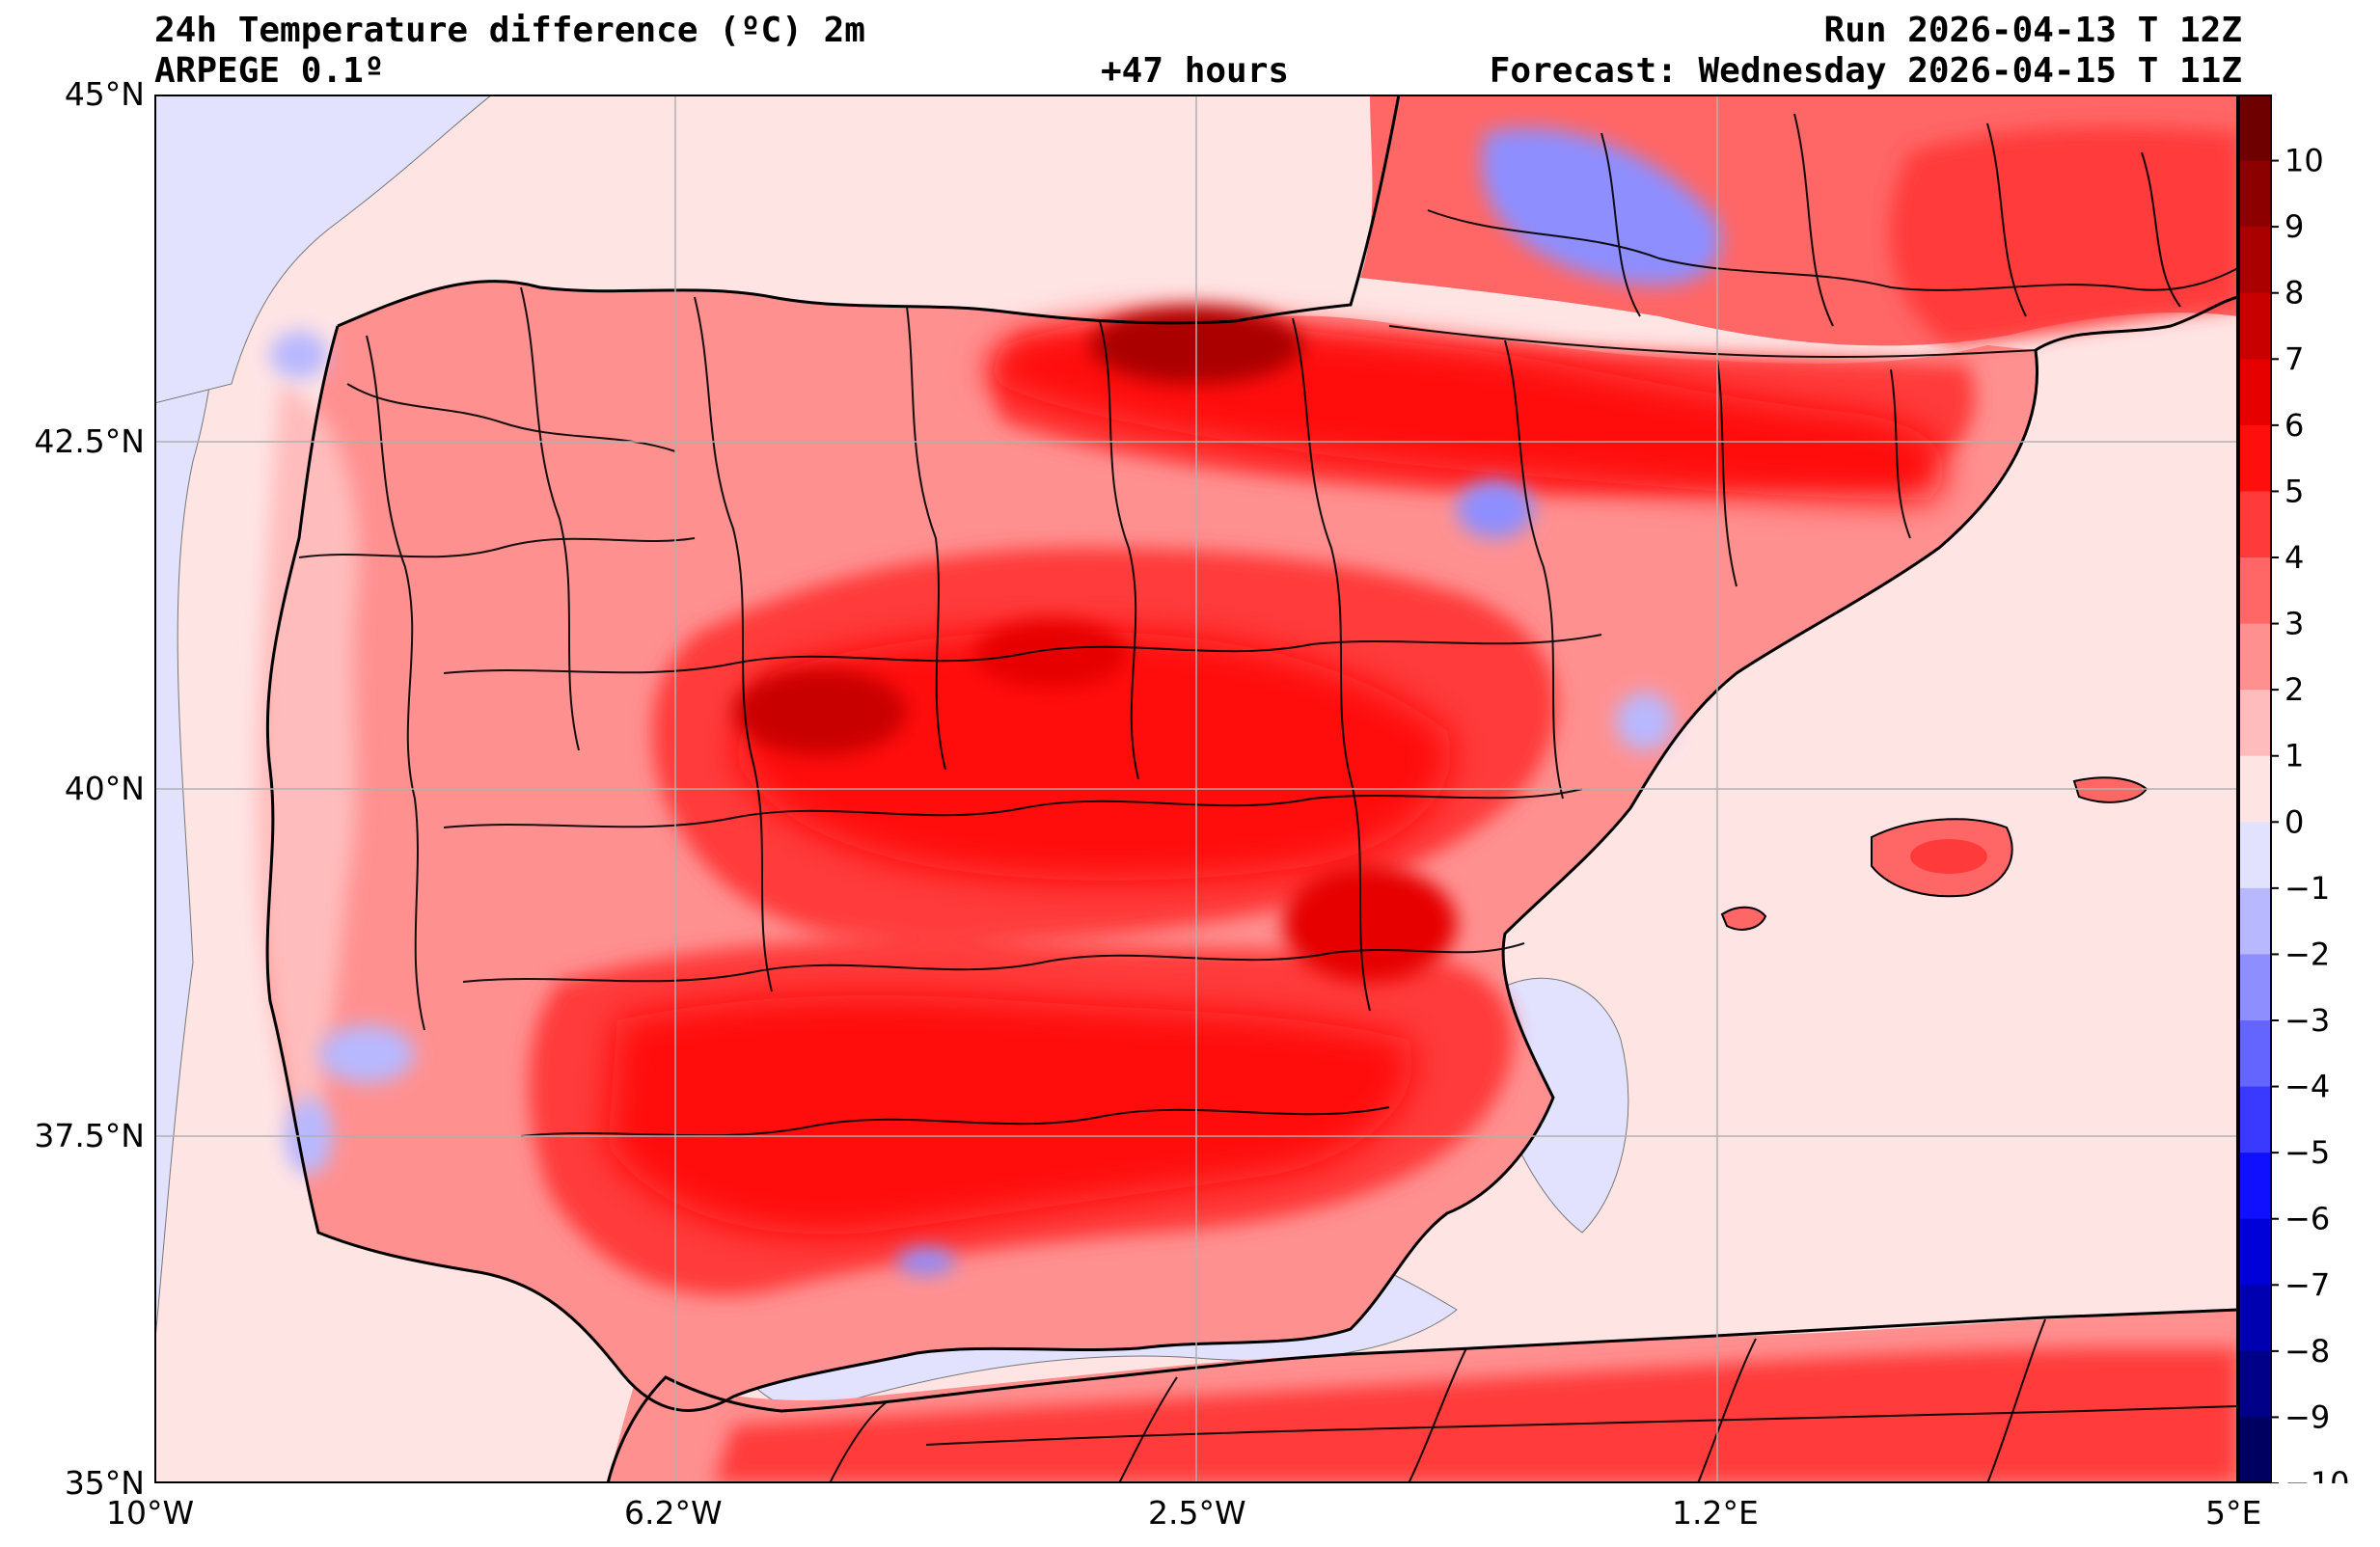  I want to click on colorbar-label: 10, so click(2304, 161).